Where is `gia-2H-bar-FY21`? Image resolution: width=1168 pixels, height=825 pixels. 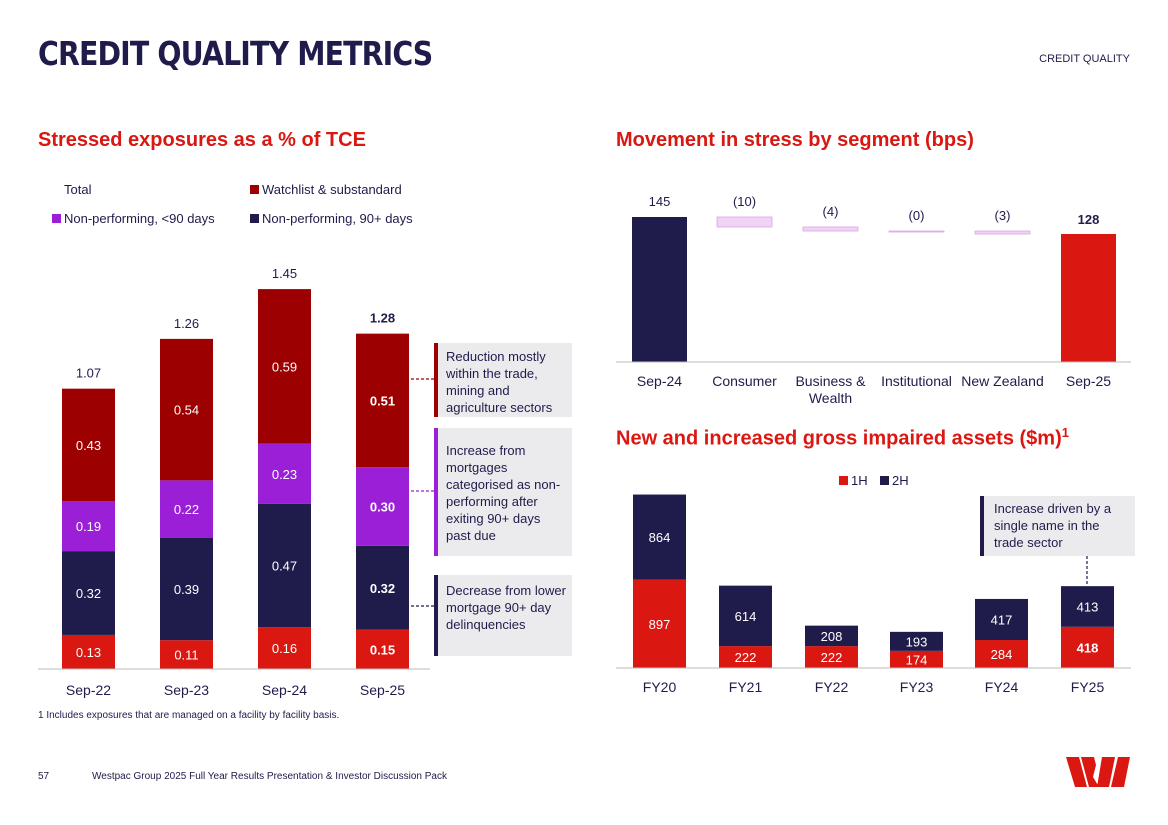 gia-2H-bar-FY21 is located at coordinates (745, 616).